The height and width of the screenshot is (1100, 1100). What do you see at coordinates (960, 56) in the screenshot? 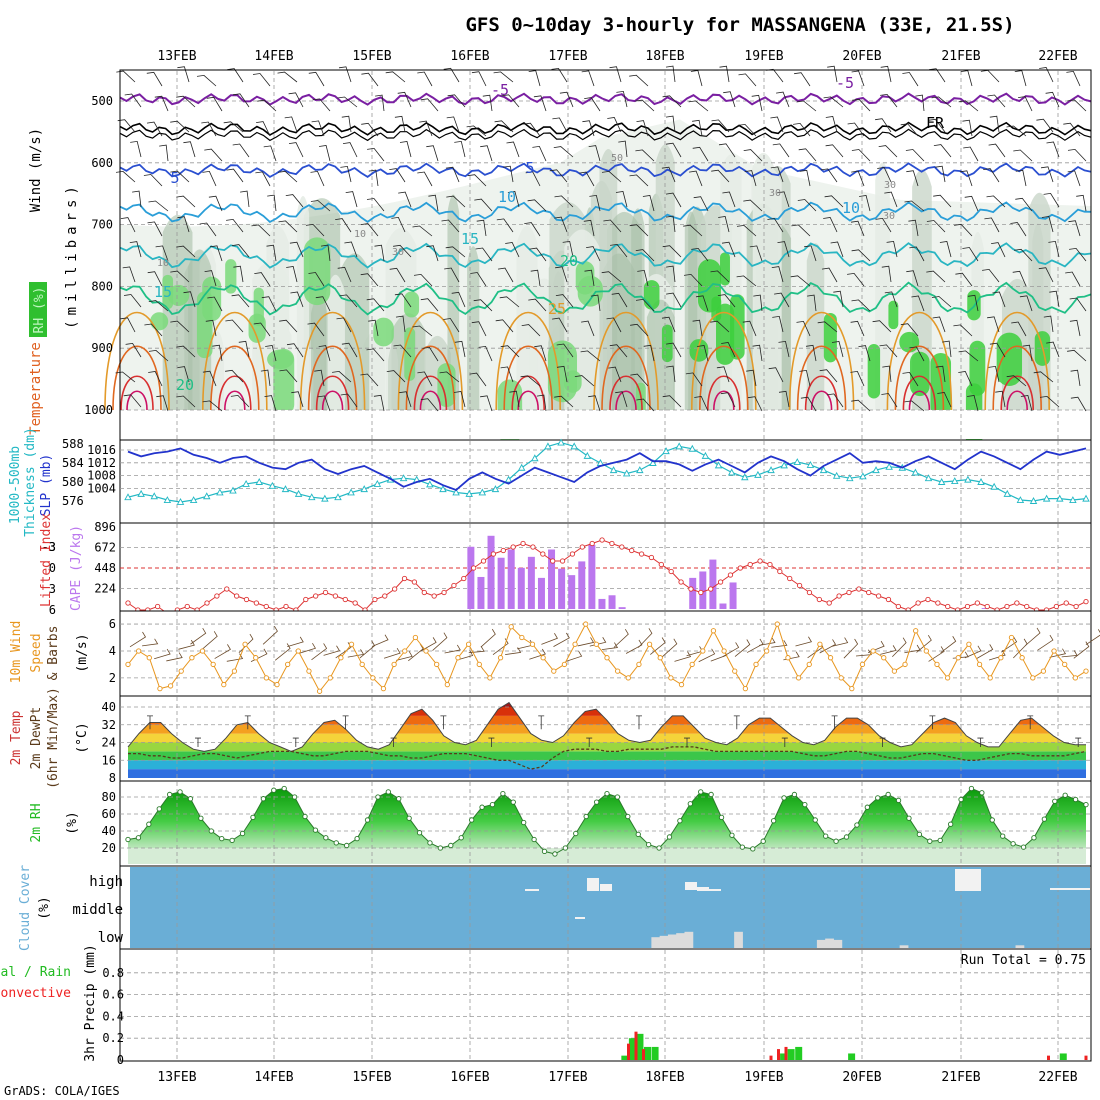
I see `date-label-top: 21FEB` at bounding box center [960, 56].